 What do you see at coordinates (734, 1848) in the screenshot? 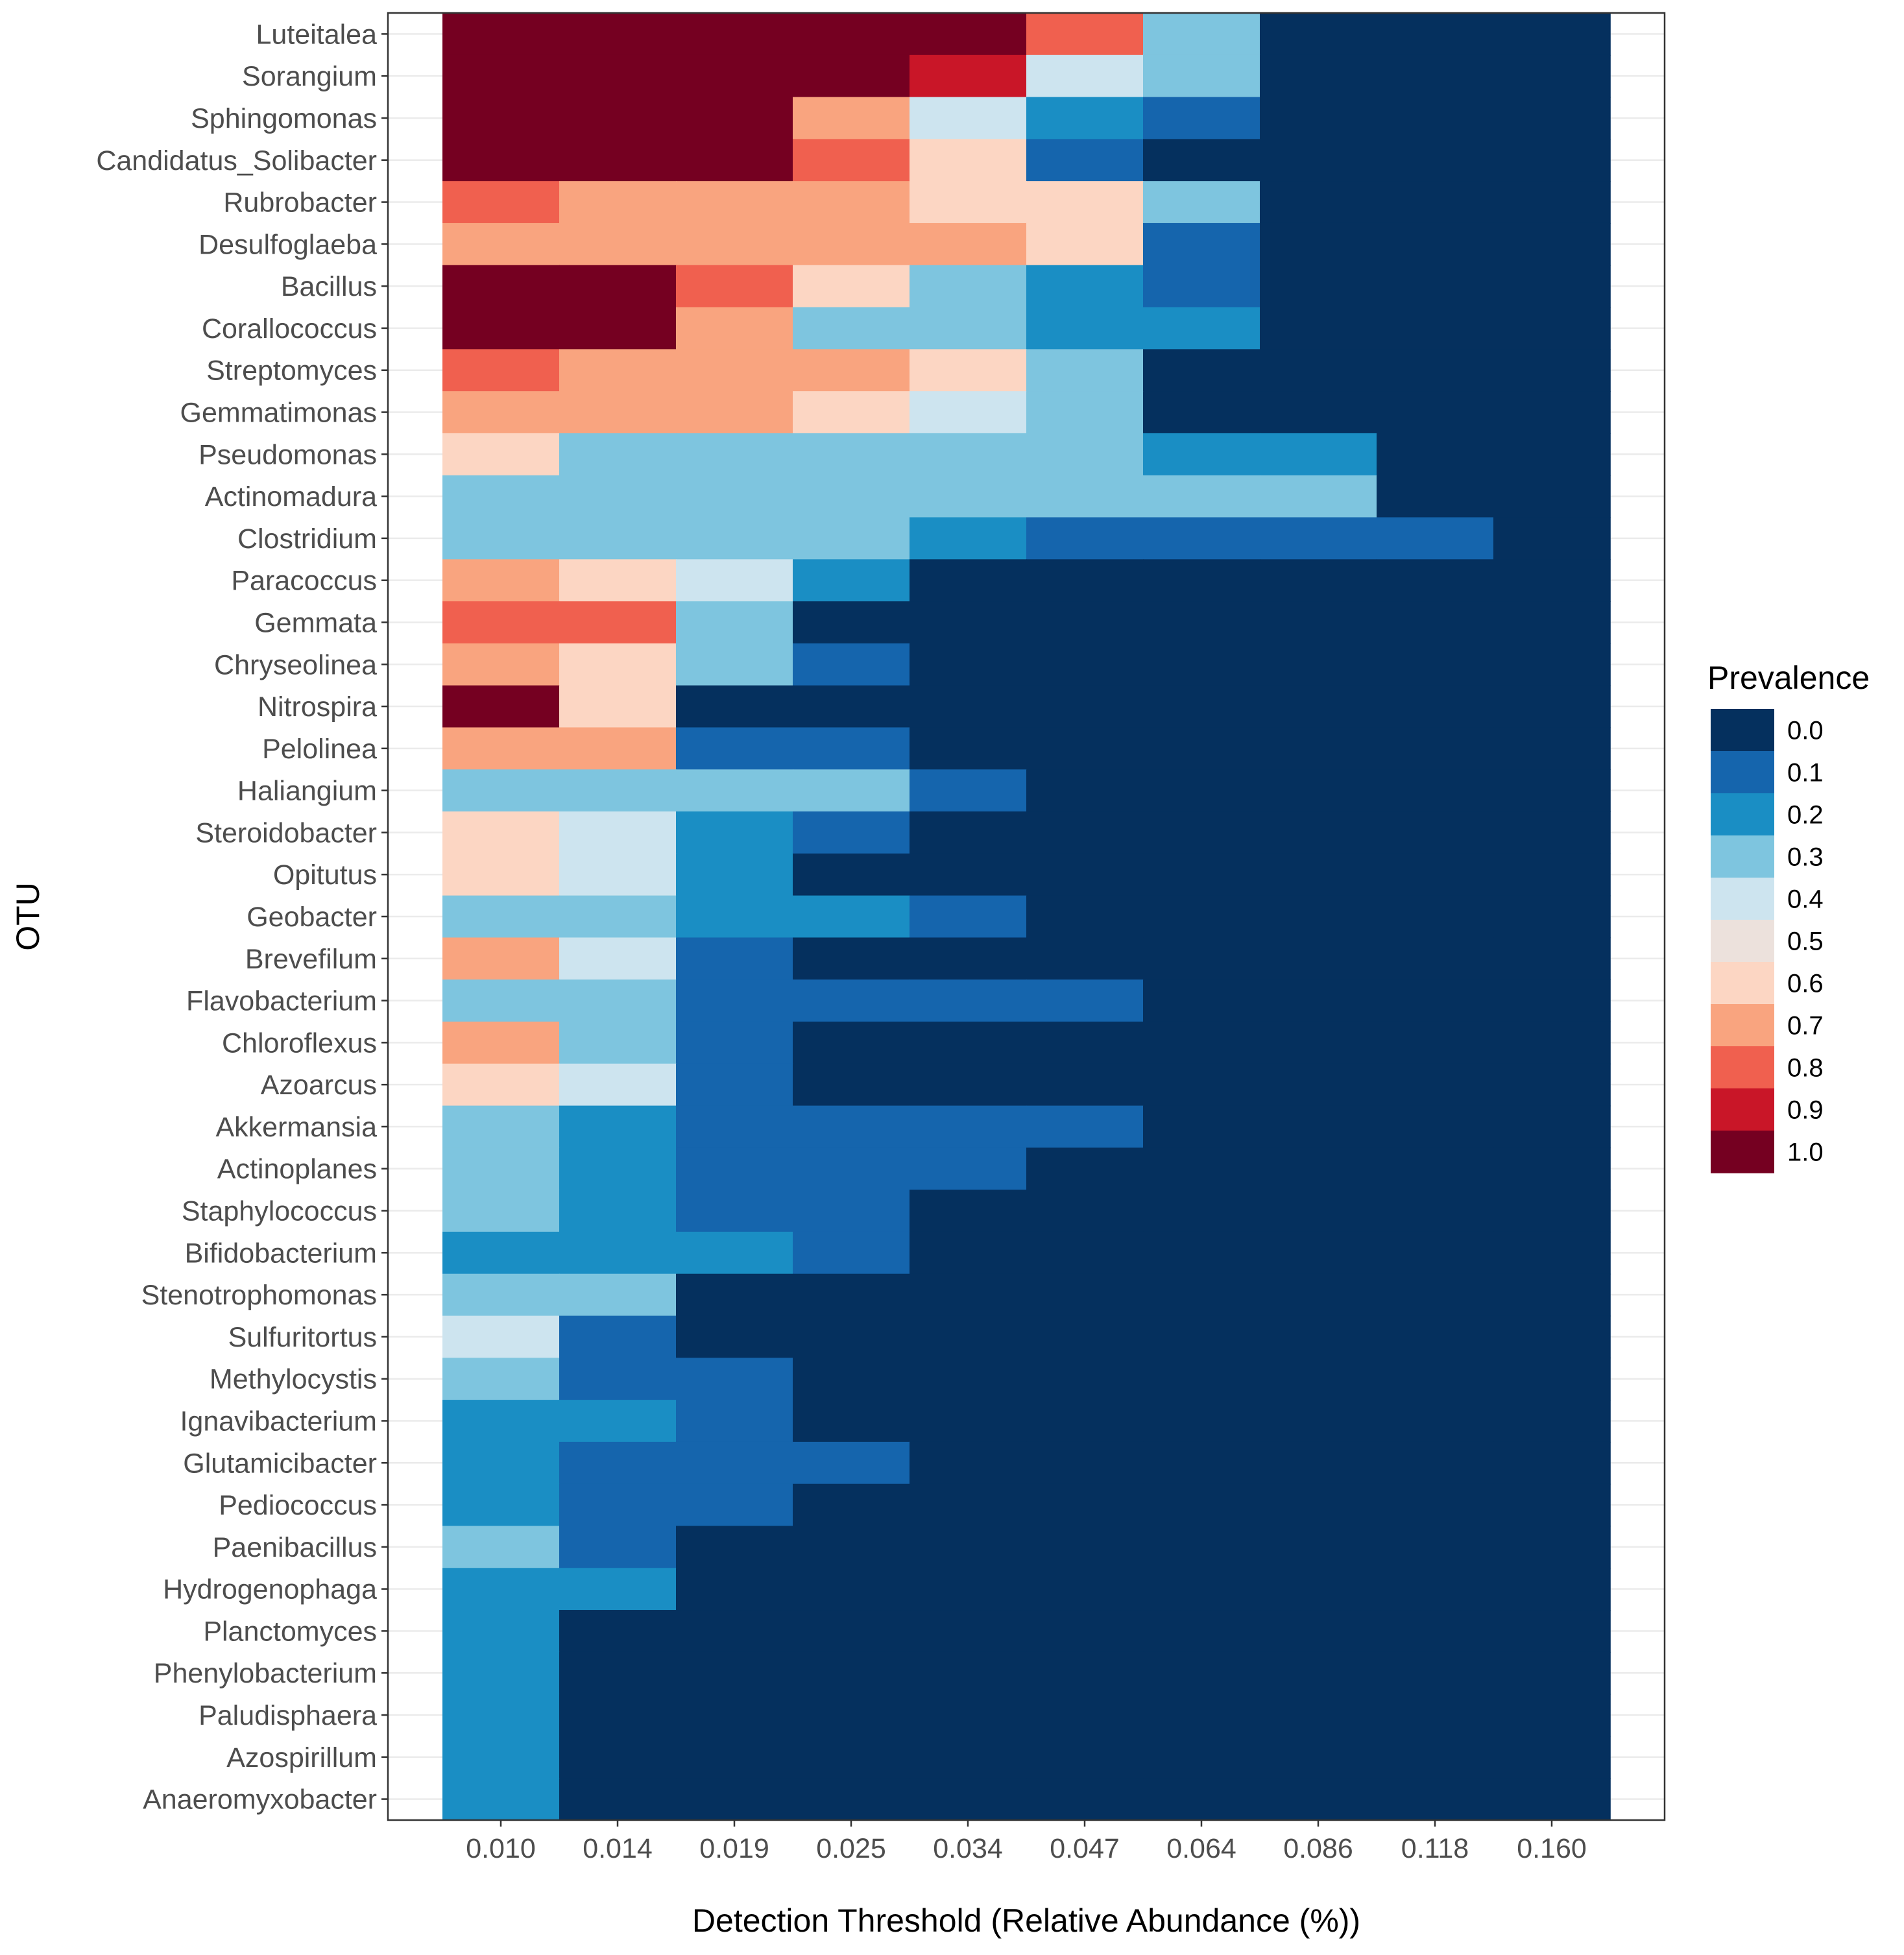
I see `x-tick-label: 0.019` at bounding box center [734, 1848].